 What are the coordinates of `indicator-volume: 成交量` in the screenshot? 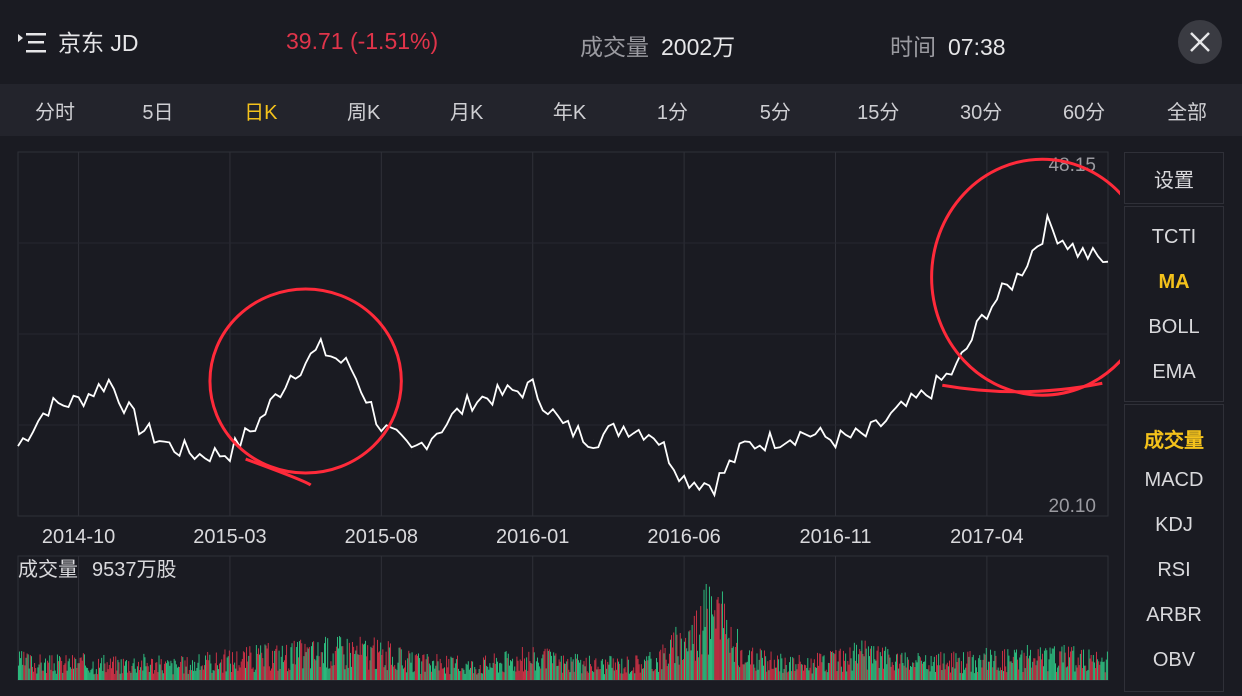 It's located at (1174, 441).